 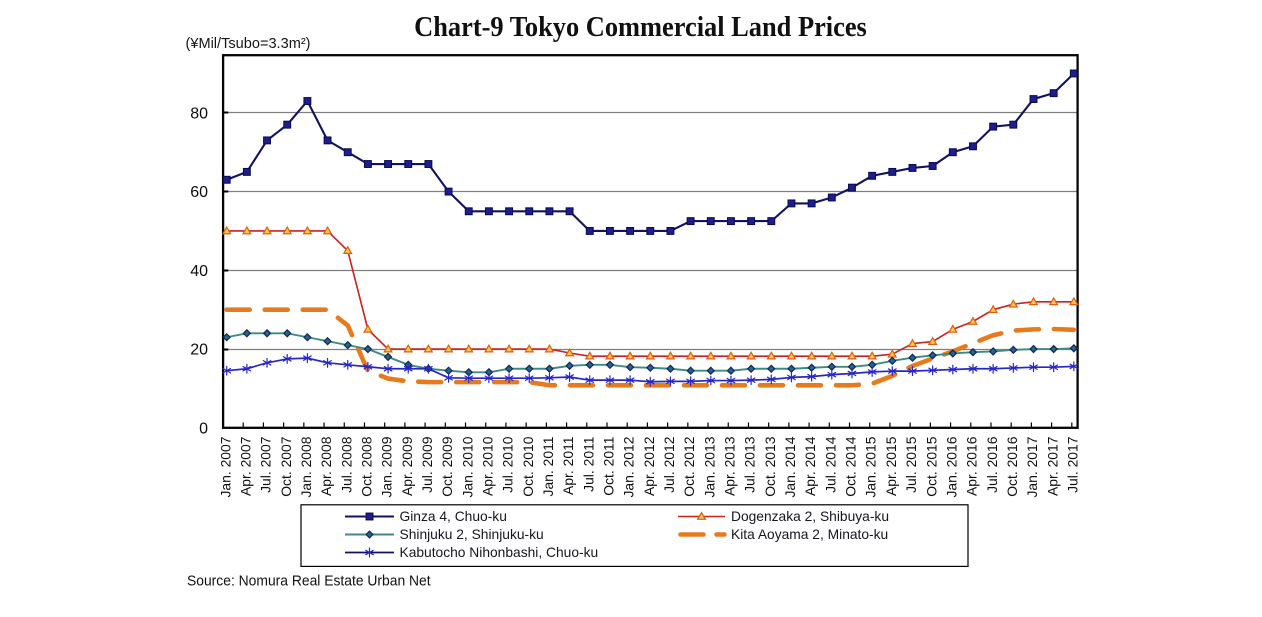 I want to click on svg-text: Jul. 2014, so click(x=830, y=464).